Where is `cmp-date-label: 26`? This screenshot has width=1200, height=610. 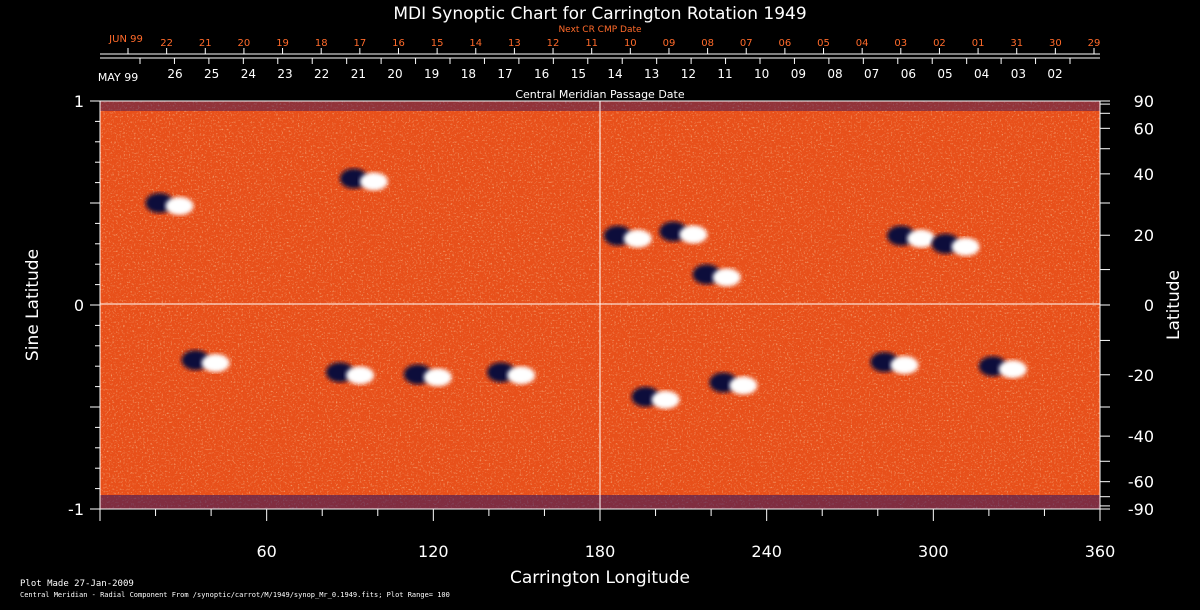 cmp-date-label: 26 is located at coordinates (174, 74).